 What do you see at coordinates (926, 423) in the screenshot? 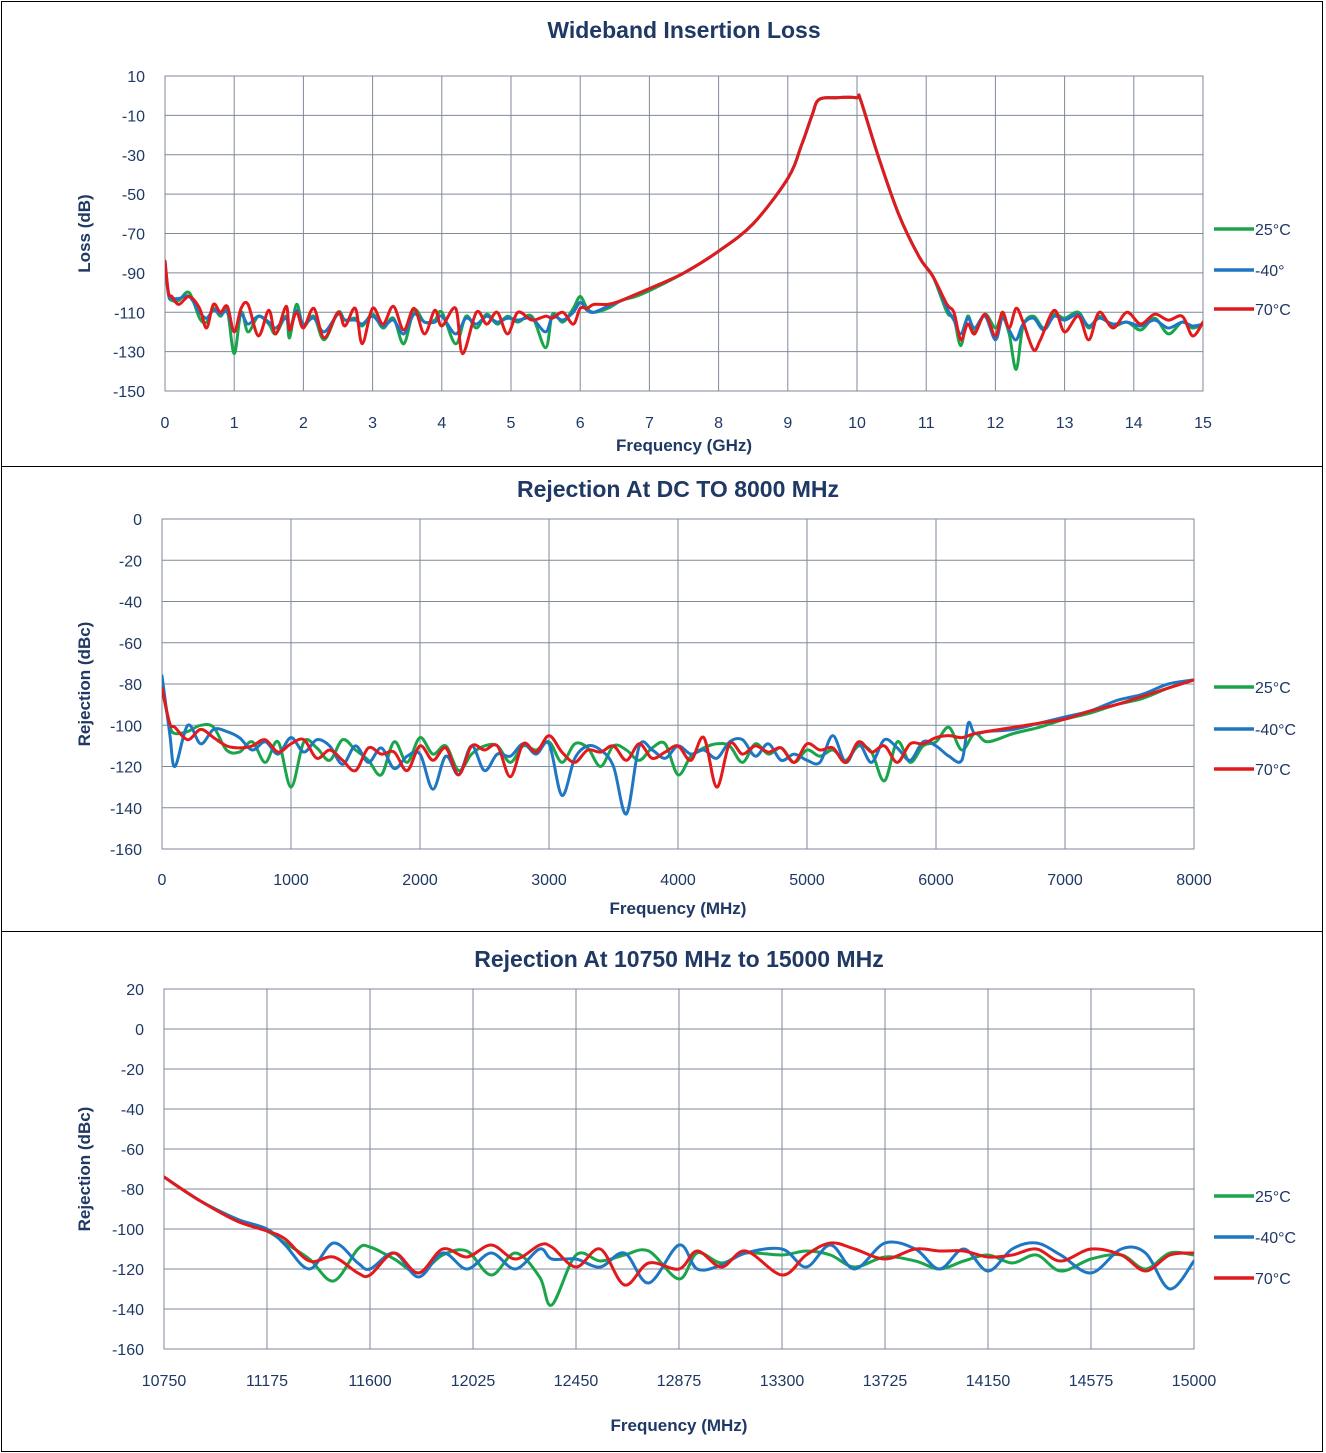
I see `x-tick-label: 11` at bounding box center [926, 423].